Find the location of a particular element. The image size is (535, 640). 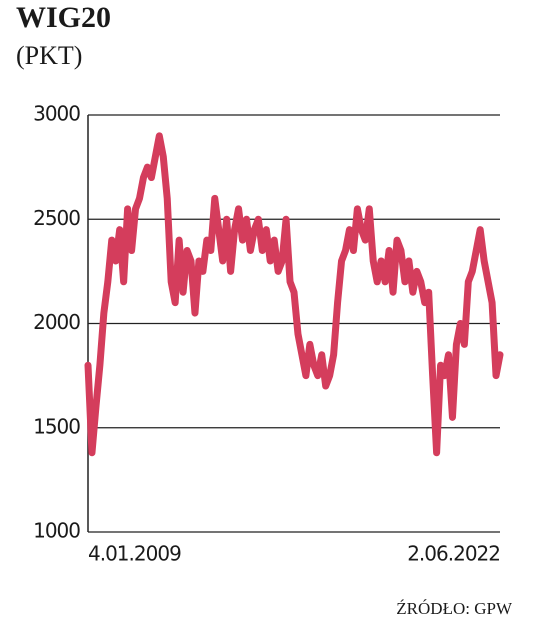

chart-title: WIG20 is located at coordinates (63, 17).